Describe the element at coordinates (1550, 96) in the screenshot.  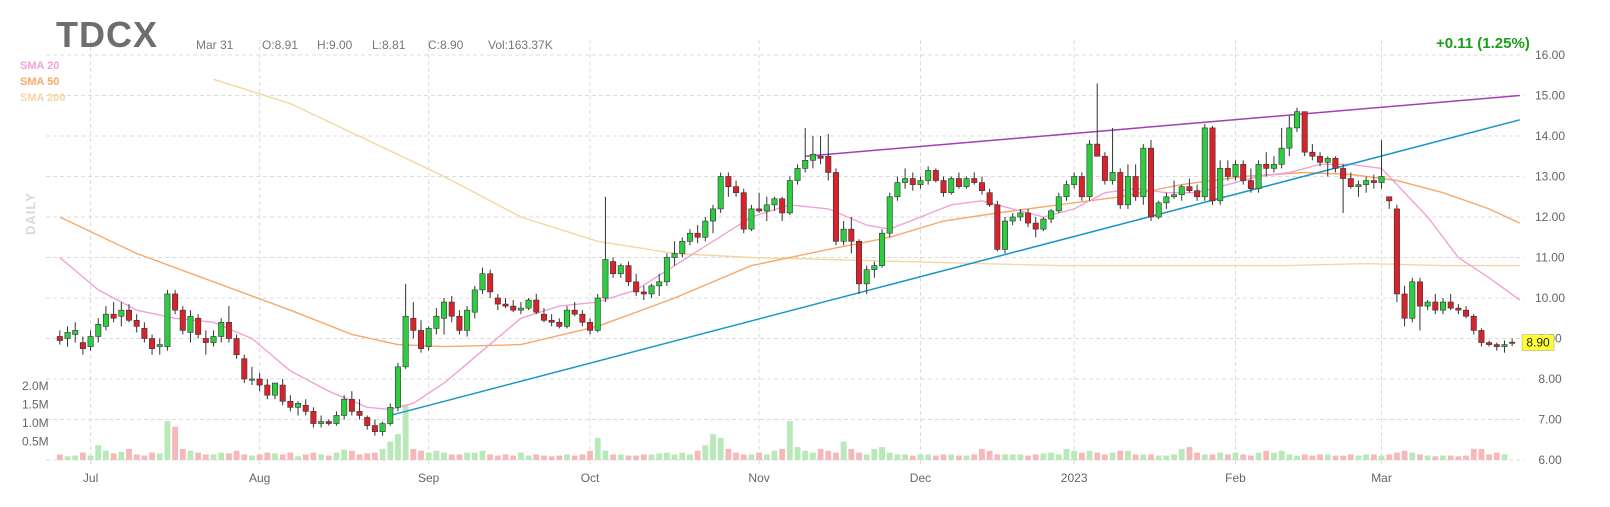
I see `price-tick-label: 15.00` at that location.